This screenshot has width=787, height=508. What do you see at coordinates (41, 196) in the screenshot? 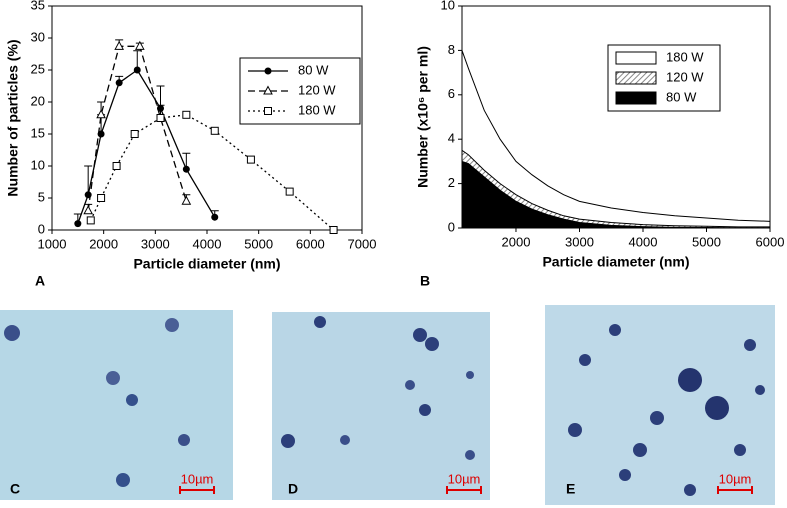
I see `y-tick-label: 5` at bounding box center [41, 196].